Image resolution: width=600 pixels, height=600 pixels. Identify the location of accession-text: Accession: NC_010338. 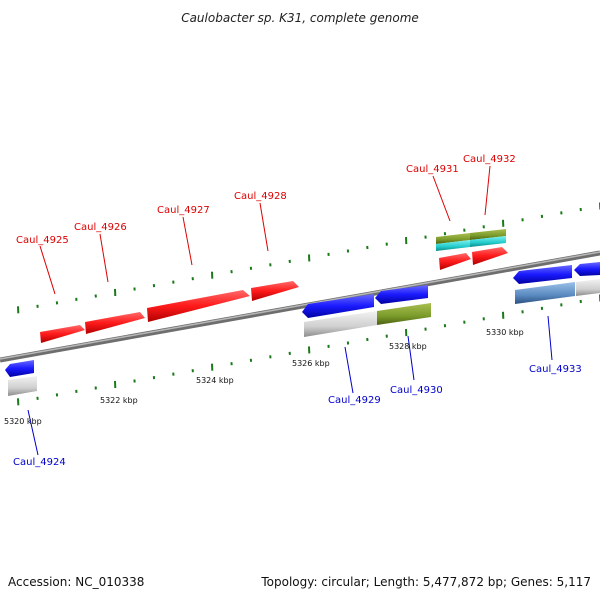
(76, 582).